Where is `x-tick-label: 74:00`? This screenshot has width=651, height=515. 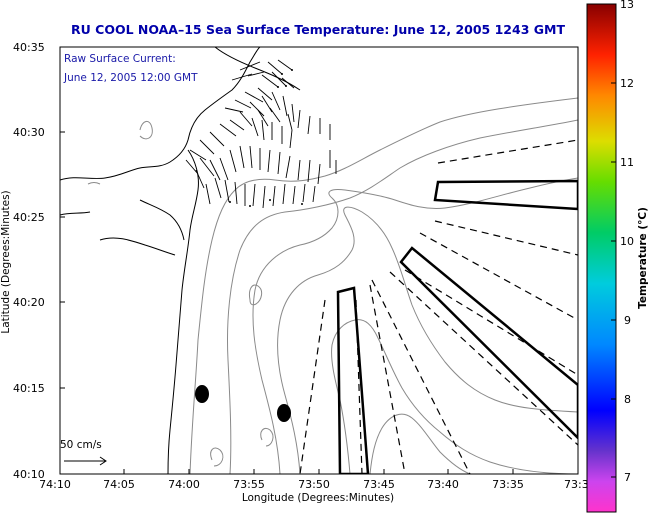 x-tick-label: 74:00 is located at coordinates (184, 484).